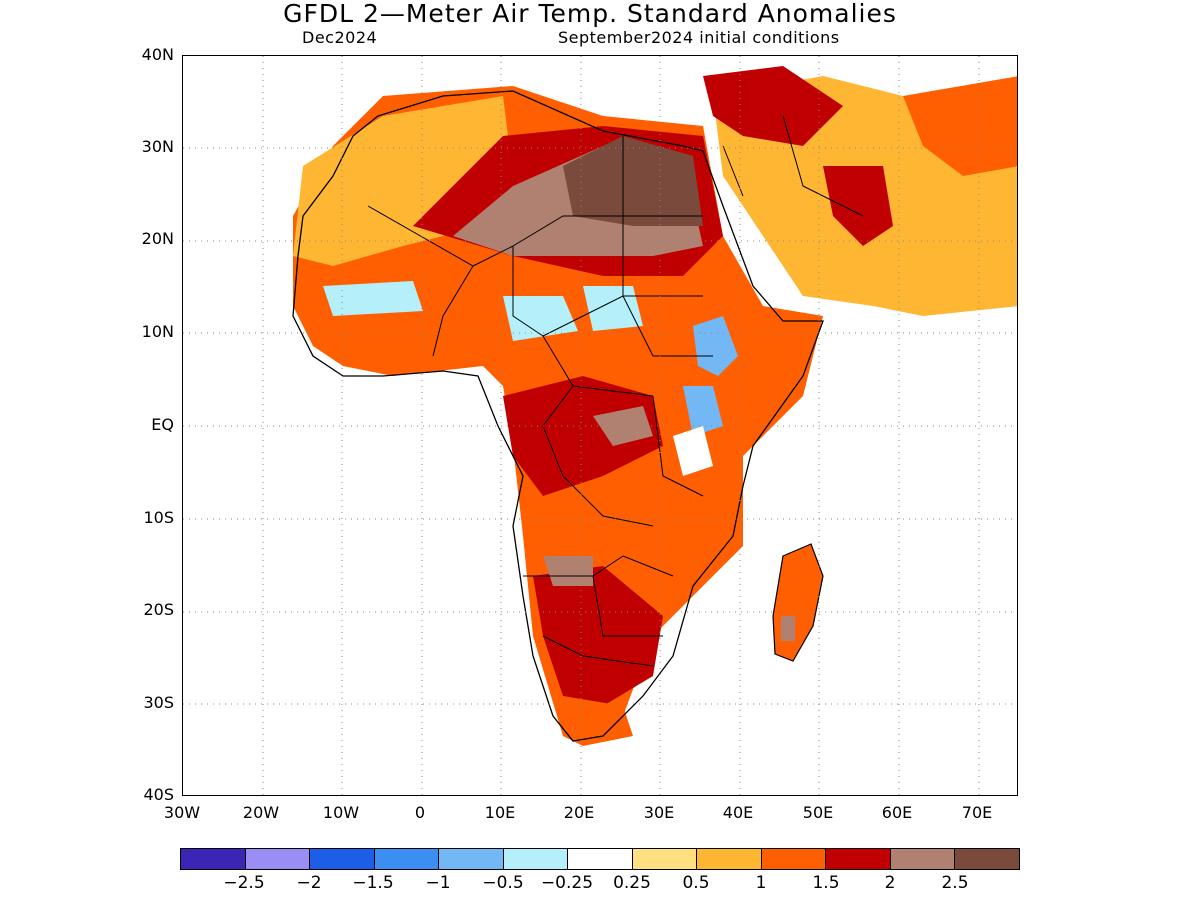 Image resolution: width=1200 pixels, height=900 pixels. I want to click on madagascar-brown, so click(788, 628).